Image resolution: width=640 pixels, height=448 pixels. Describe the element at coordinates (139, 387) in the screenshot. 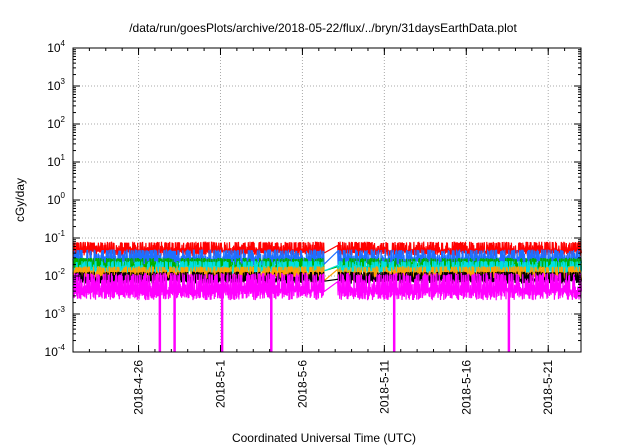

I see `x-tick-label: 2018-4-26` at that location.